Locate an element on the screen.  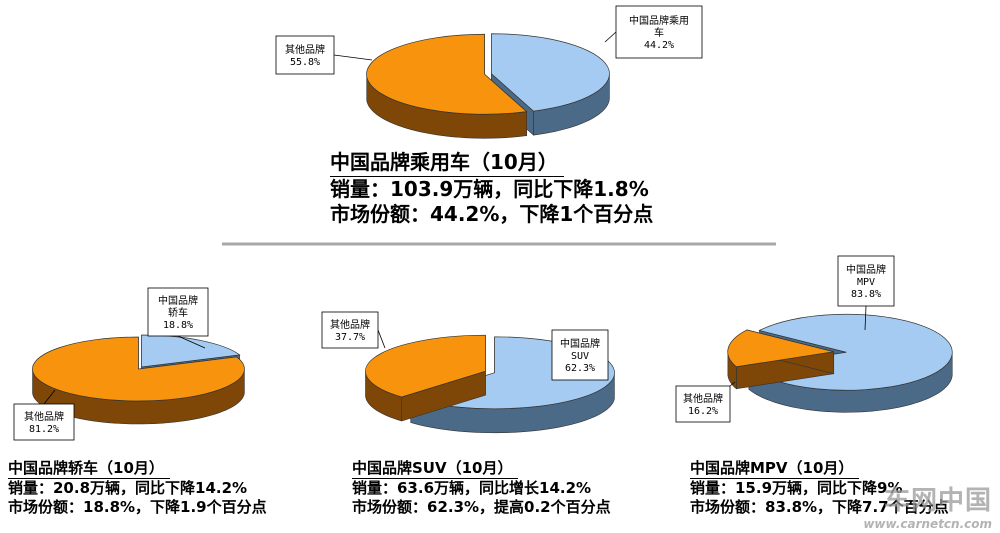
label-text: 62.3% is located at coordinates (580, 368).